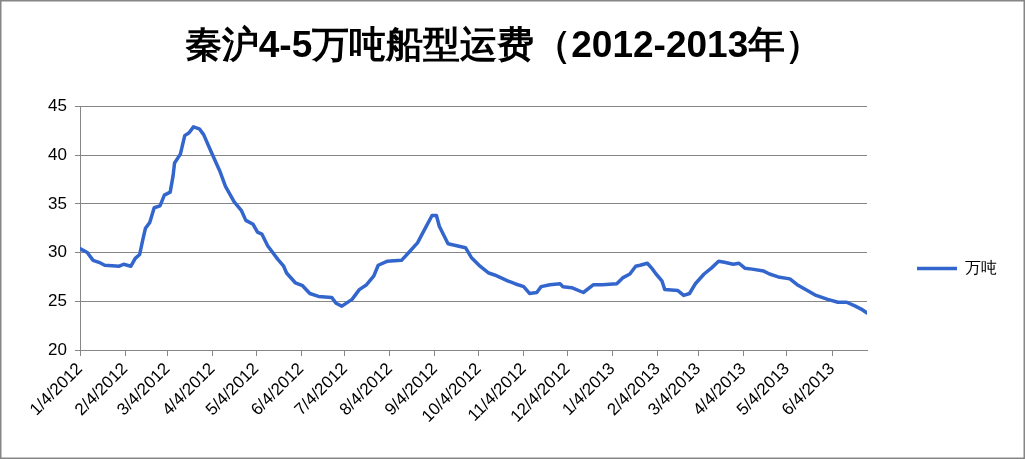  I want to click on chart-title: 秦沪4-5万吨船型运费（2012-2013年）, so click(503, 45).